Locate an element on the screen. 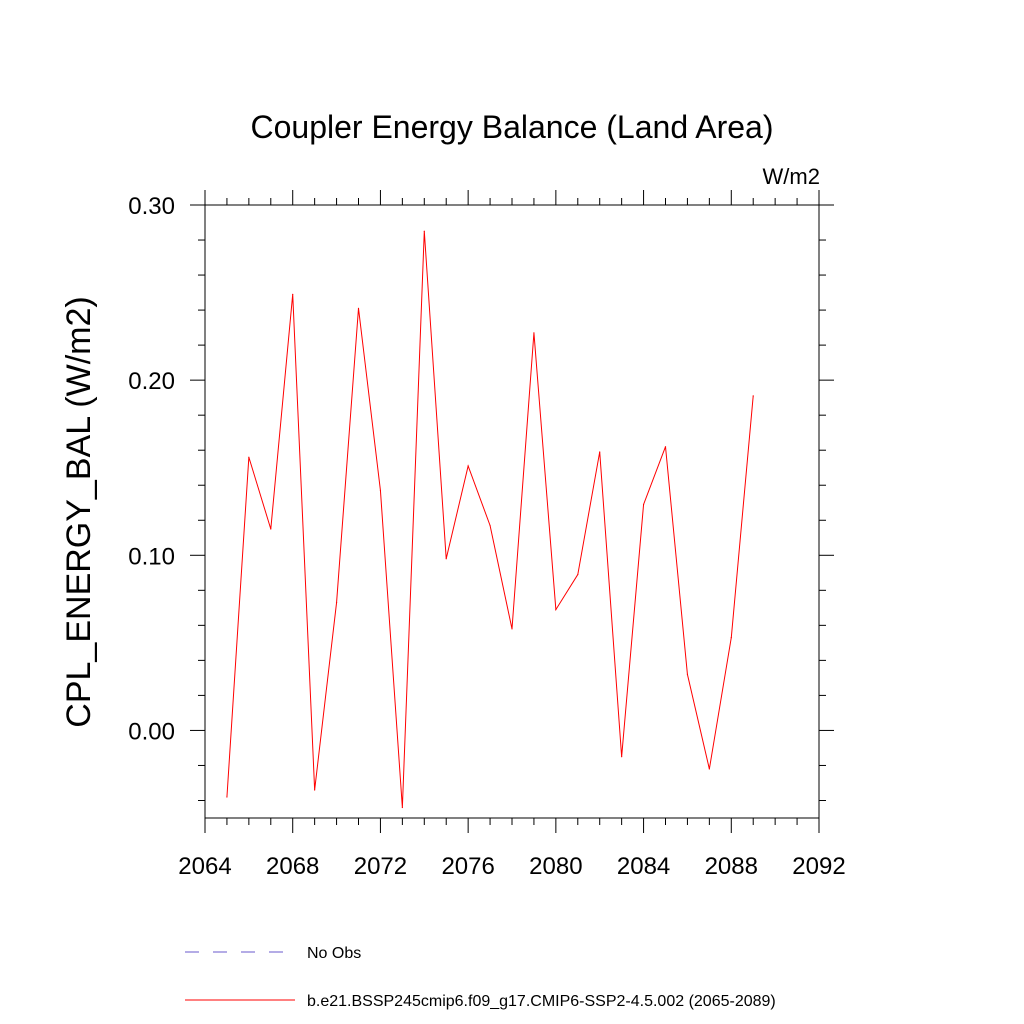 The width and height of the screenshot is (1024, 1024). y-tick-label: 0.00 is located at coordinates (151, 731).